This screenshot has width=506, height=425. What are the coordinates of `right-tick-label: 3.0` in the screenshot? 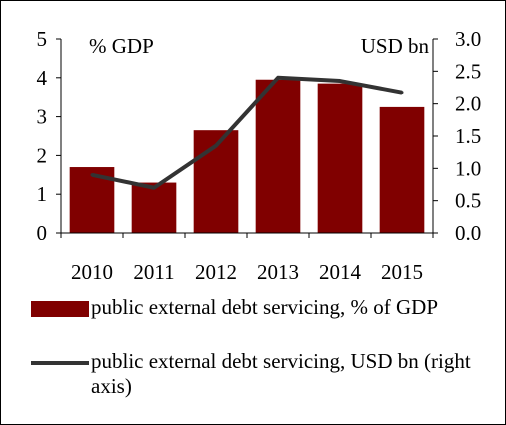 It's located at (468, 39).